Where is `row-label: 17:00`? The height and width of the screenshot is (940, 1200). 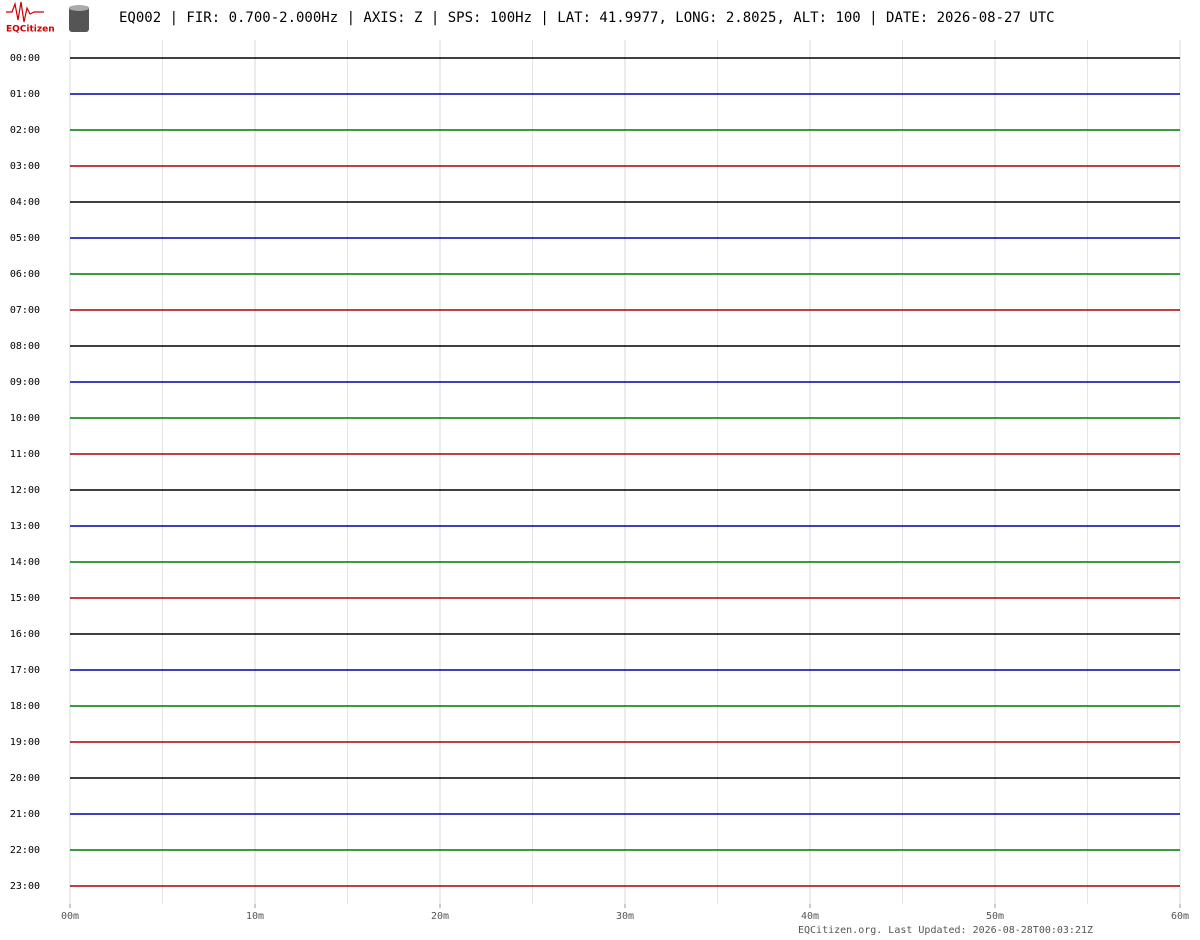 row-label: 17:00 is located at coordinates (25, 670).